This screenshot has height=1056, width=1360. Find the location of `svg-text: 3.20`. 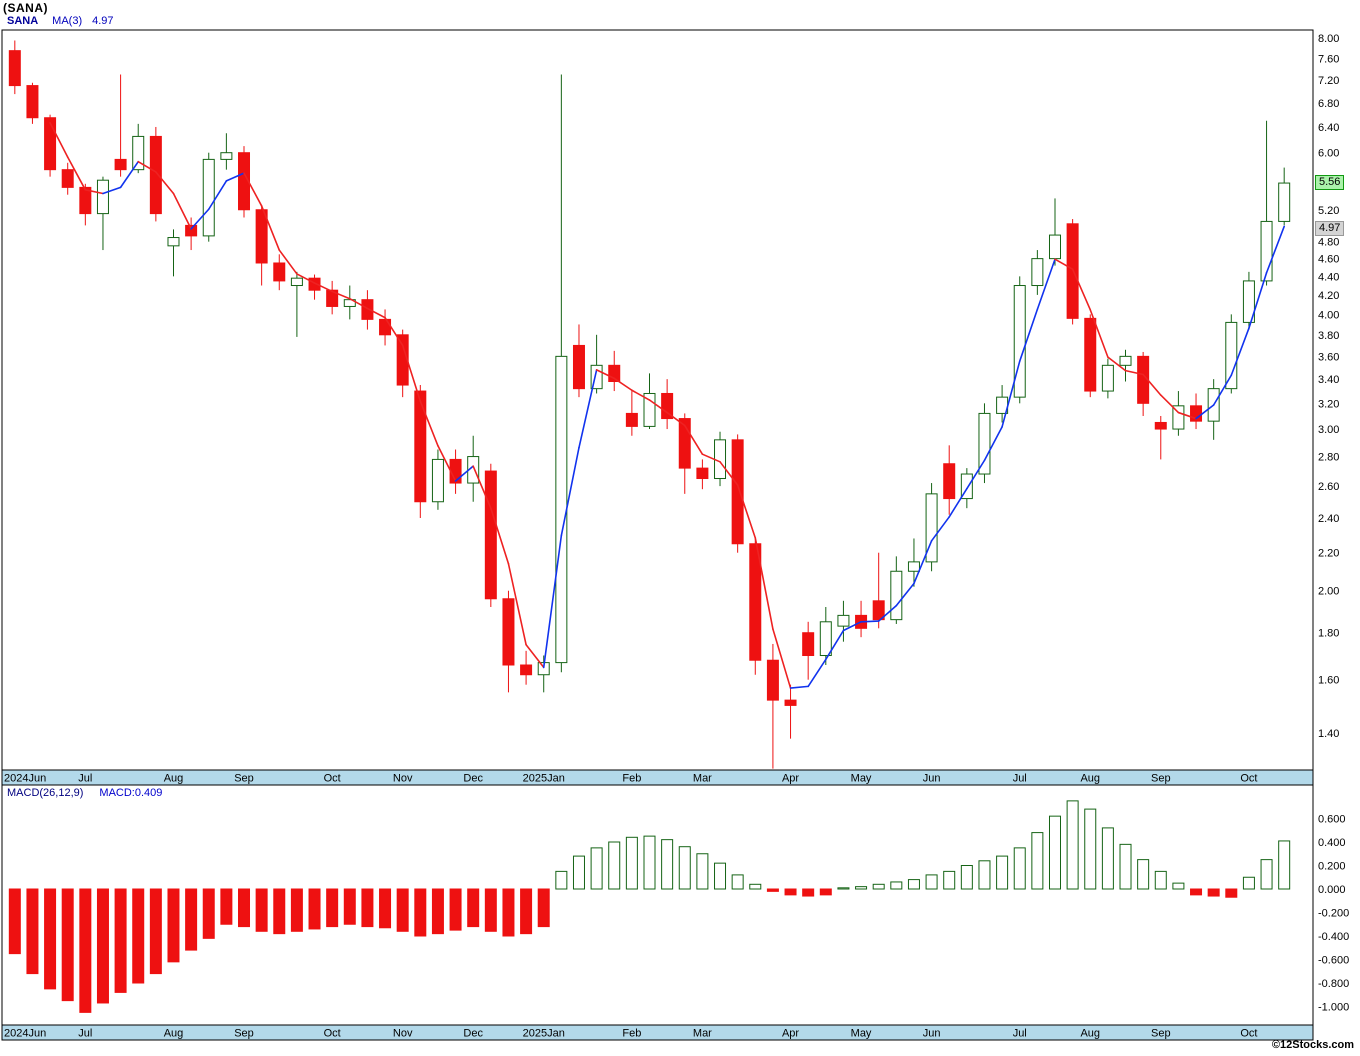

svg-text: 3.20 is located at coordinates (1328, 404).